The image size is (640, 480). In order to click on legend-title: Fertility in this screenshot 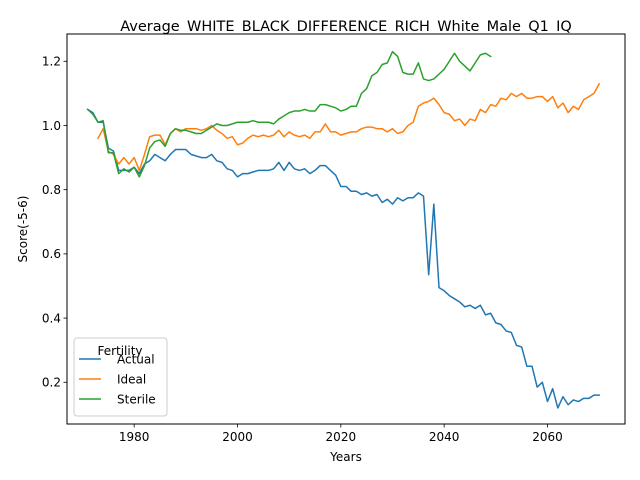, I will do `click(119, 351)`.